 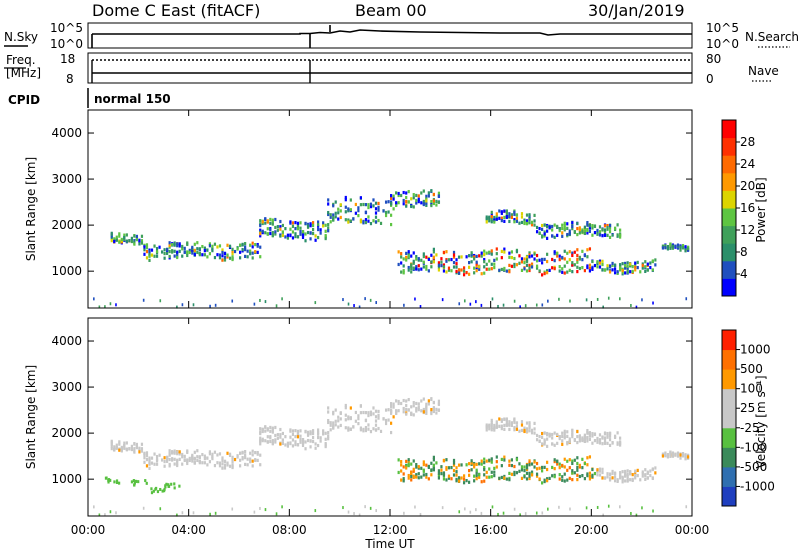 I want to click on colorbar-tick-label: 28, so click(x=747, y=142).